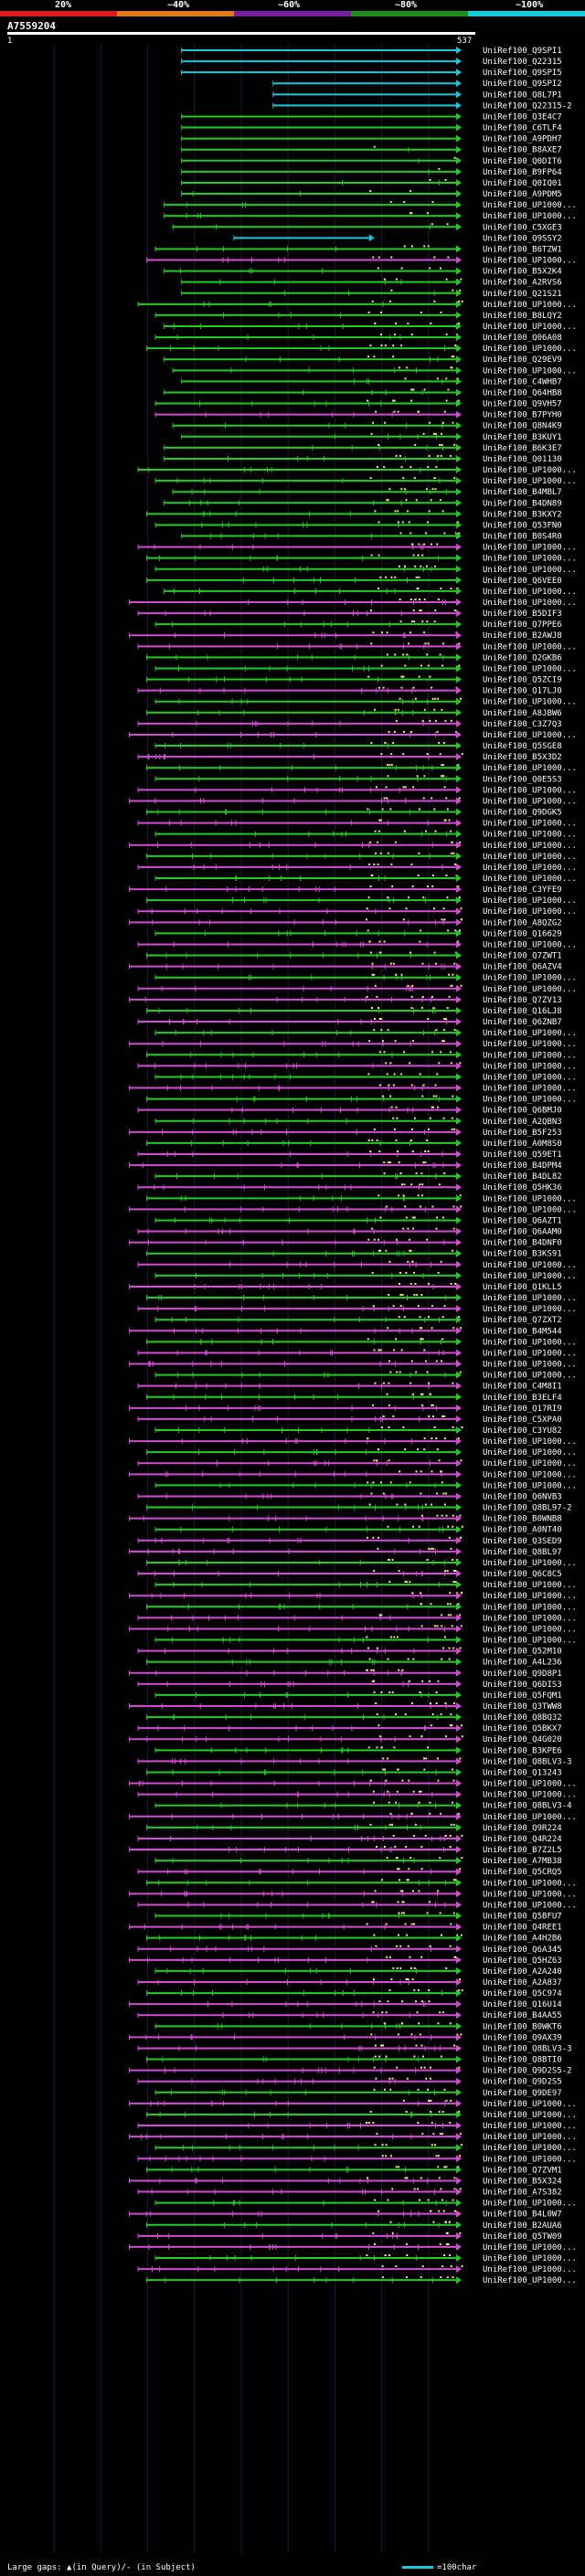 This screenshot has width=585, height=2576. Describe the element at coordinates (522, 1144) in the screenshot. I see `hit-label: UniRef100_A0M8S0` at that location.